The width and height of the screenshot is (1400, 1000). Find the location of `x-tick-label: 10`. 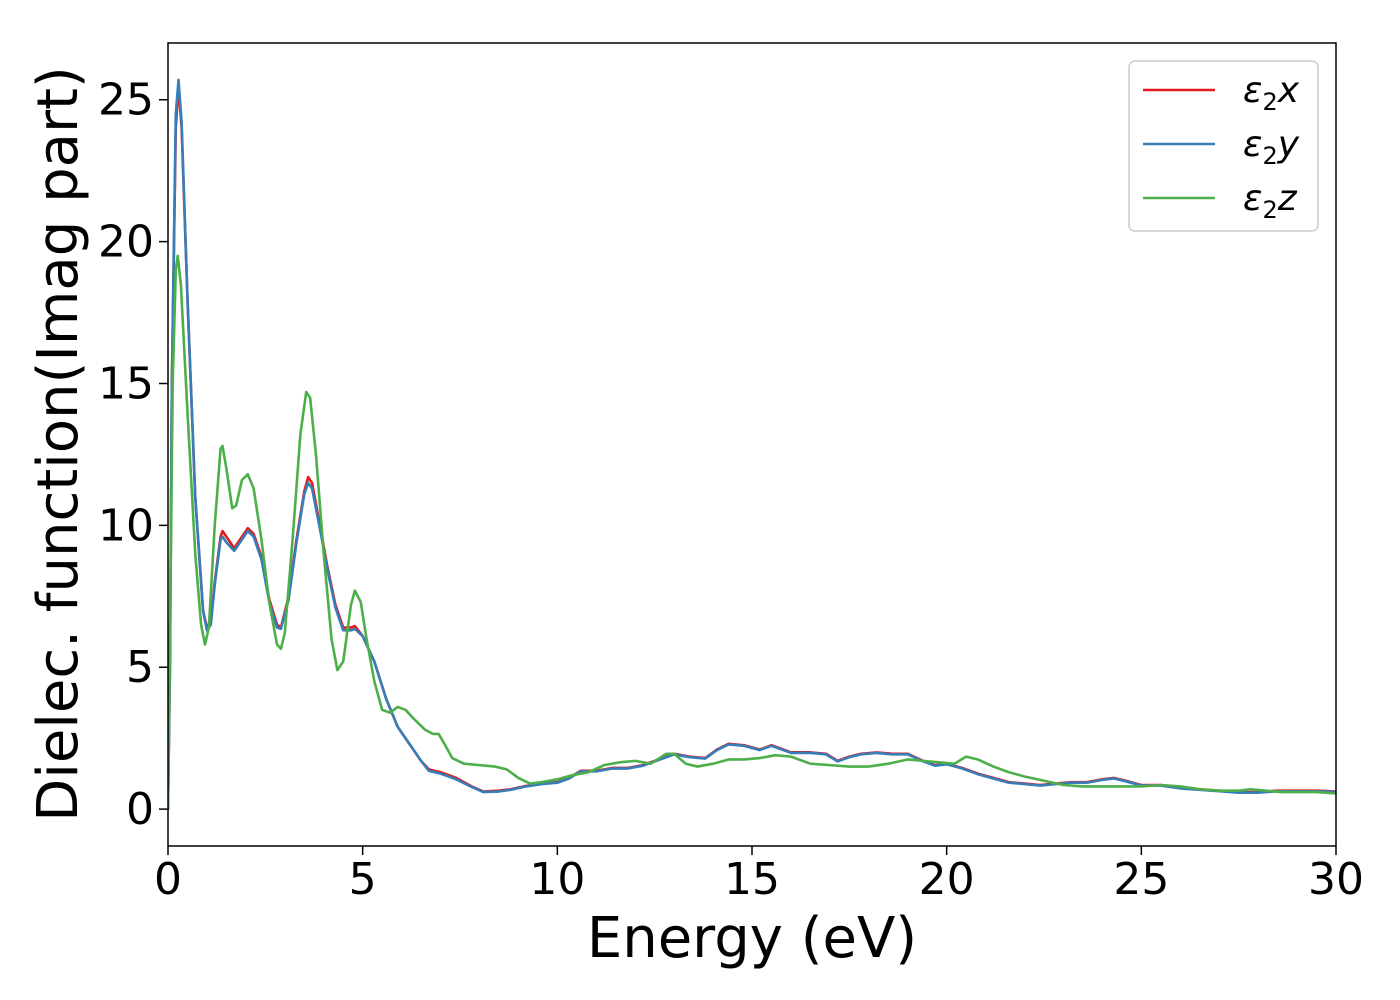

x-tick-label: 10 is located at coordinates (557, 879).